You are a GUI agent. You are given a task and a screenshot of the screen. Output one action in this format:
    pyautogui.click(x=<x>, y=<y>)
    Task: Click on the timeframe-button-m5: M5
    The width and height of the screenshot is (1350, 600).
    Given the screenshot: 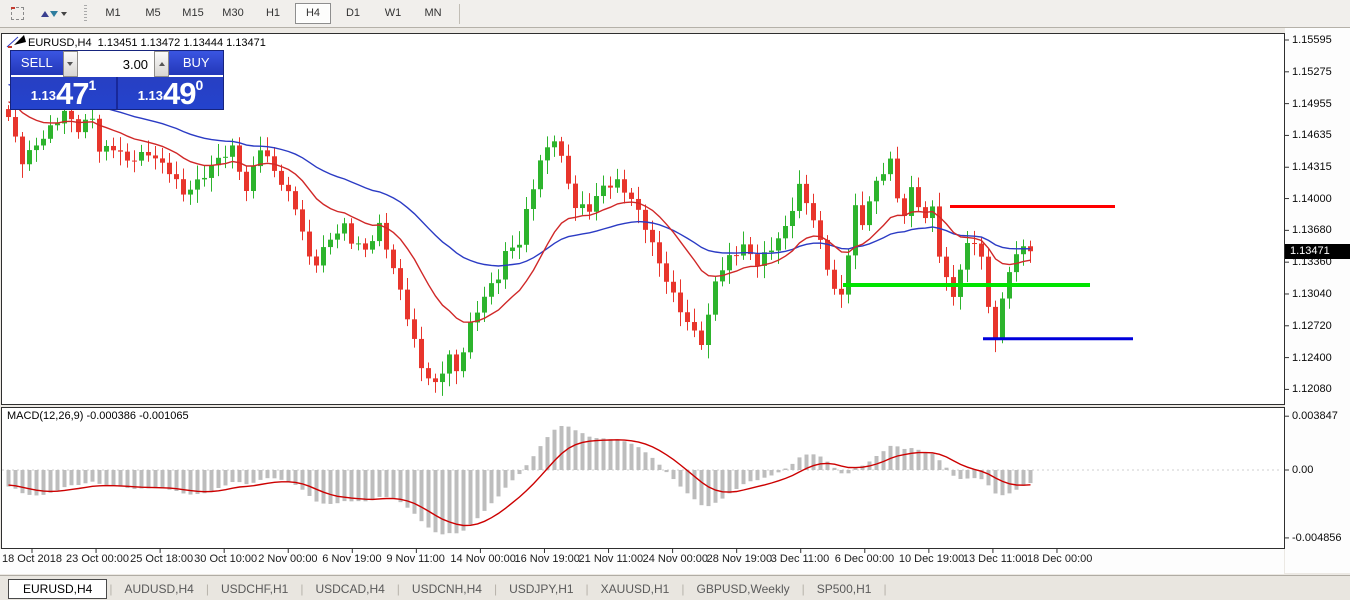 What is the action you would take?
    pyautogui.click(x=153, y=13)
    